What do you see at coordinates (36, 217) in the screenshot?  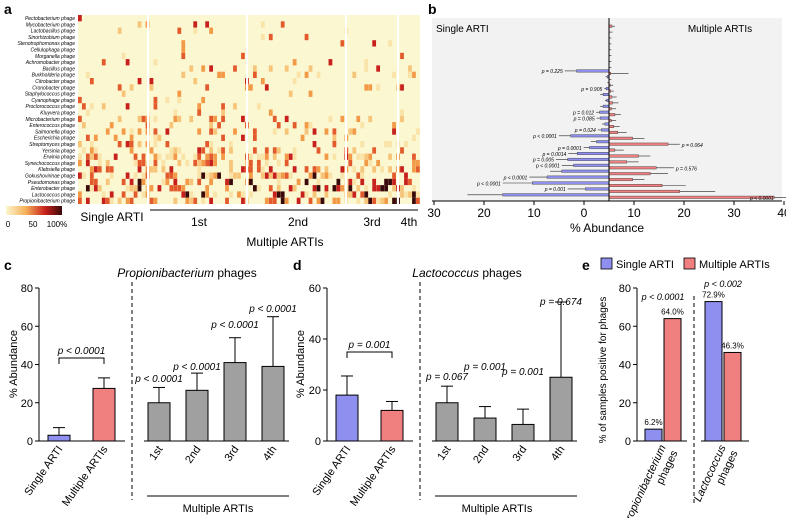 I see `heatmap-color-legend: 0 50 100%` at bounding box center [36, 217].